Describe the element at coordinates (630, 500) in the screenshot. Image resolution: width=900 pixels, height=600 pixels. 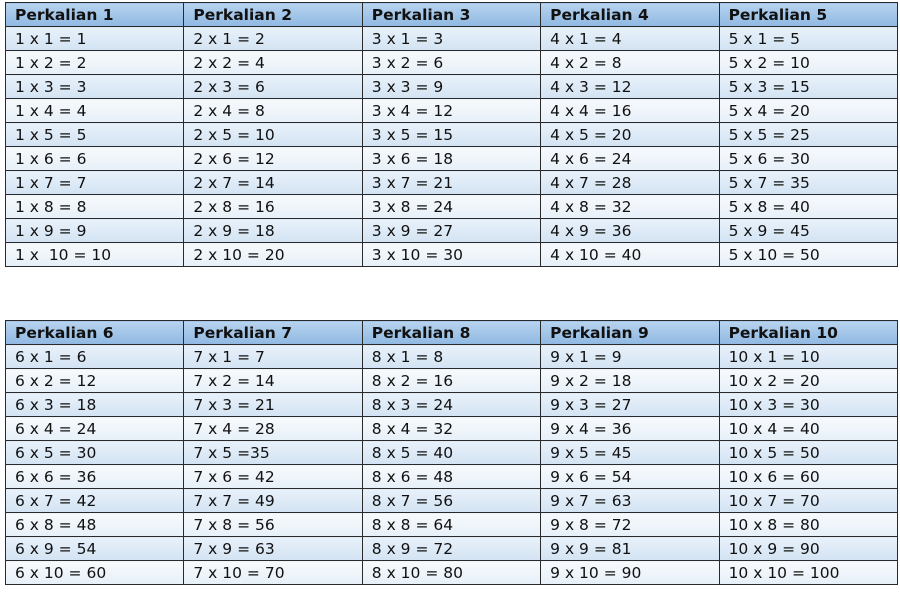
I see `table-cell: 9 x 7 = 63` at that location.